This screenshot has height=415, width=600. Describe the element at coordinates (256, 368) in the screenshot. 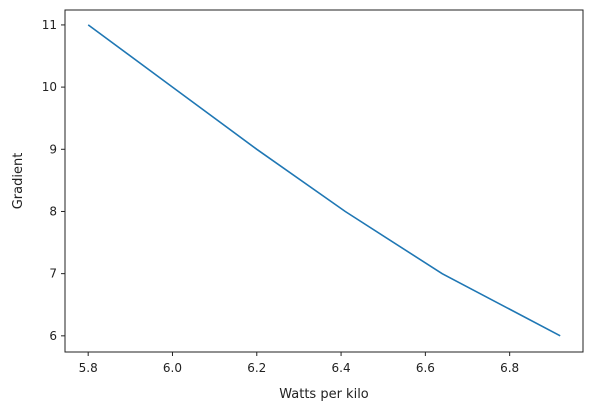

I see `x-tick-label: 6.2` at that location.